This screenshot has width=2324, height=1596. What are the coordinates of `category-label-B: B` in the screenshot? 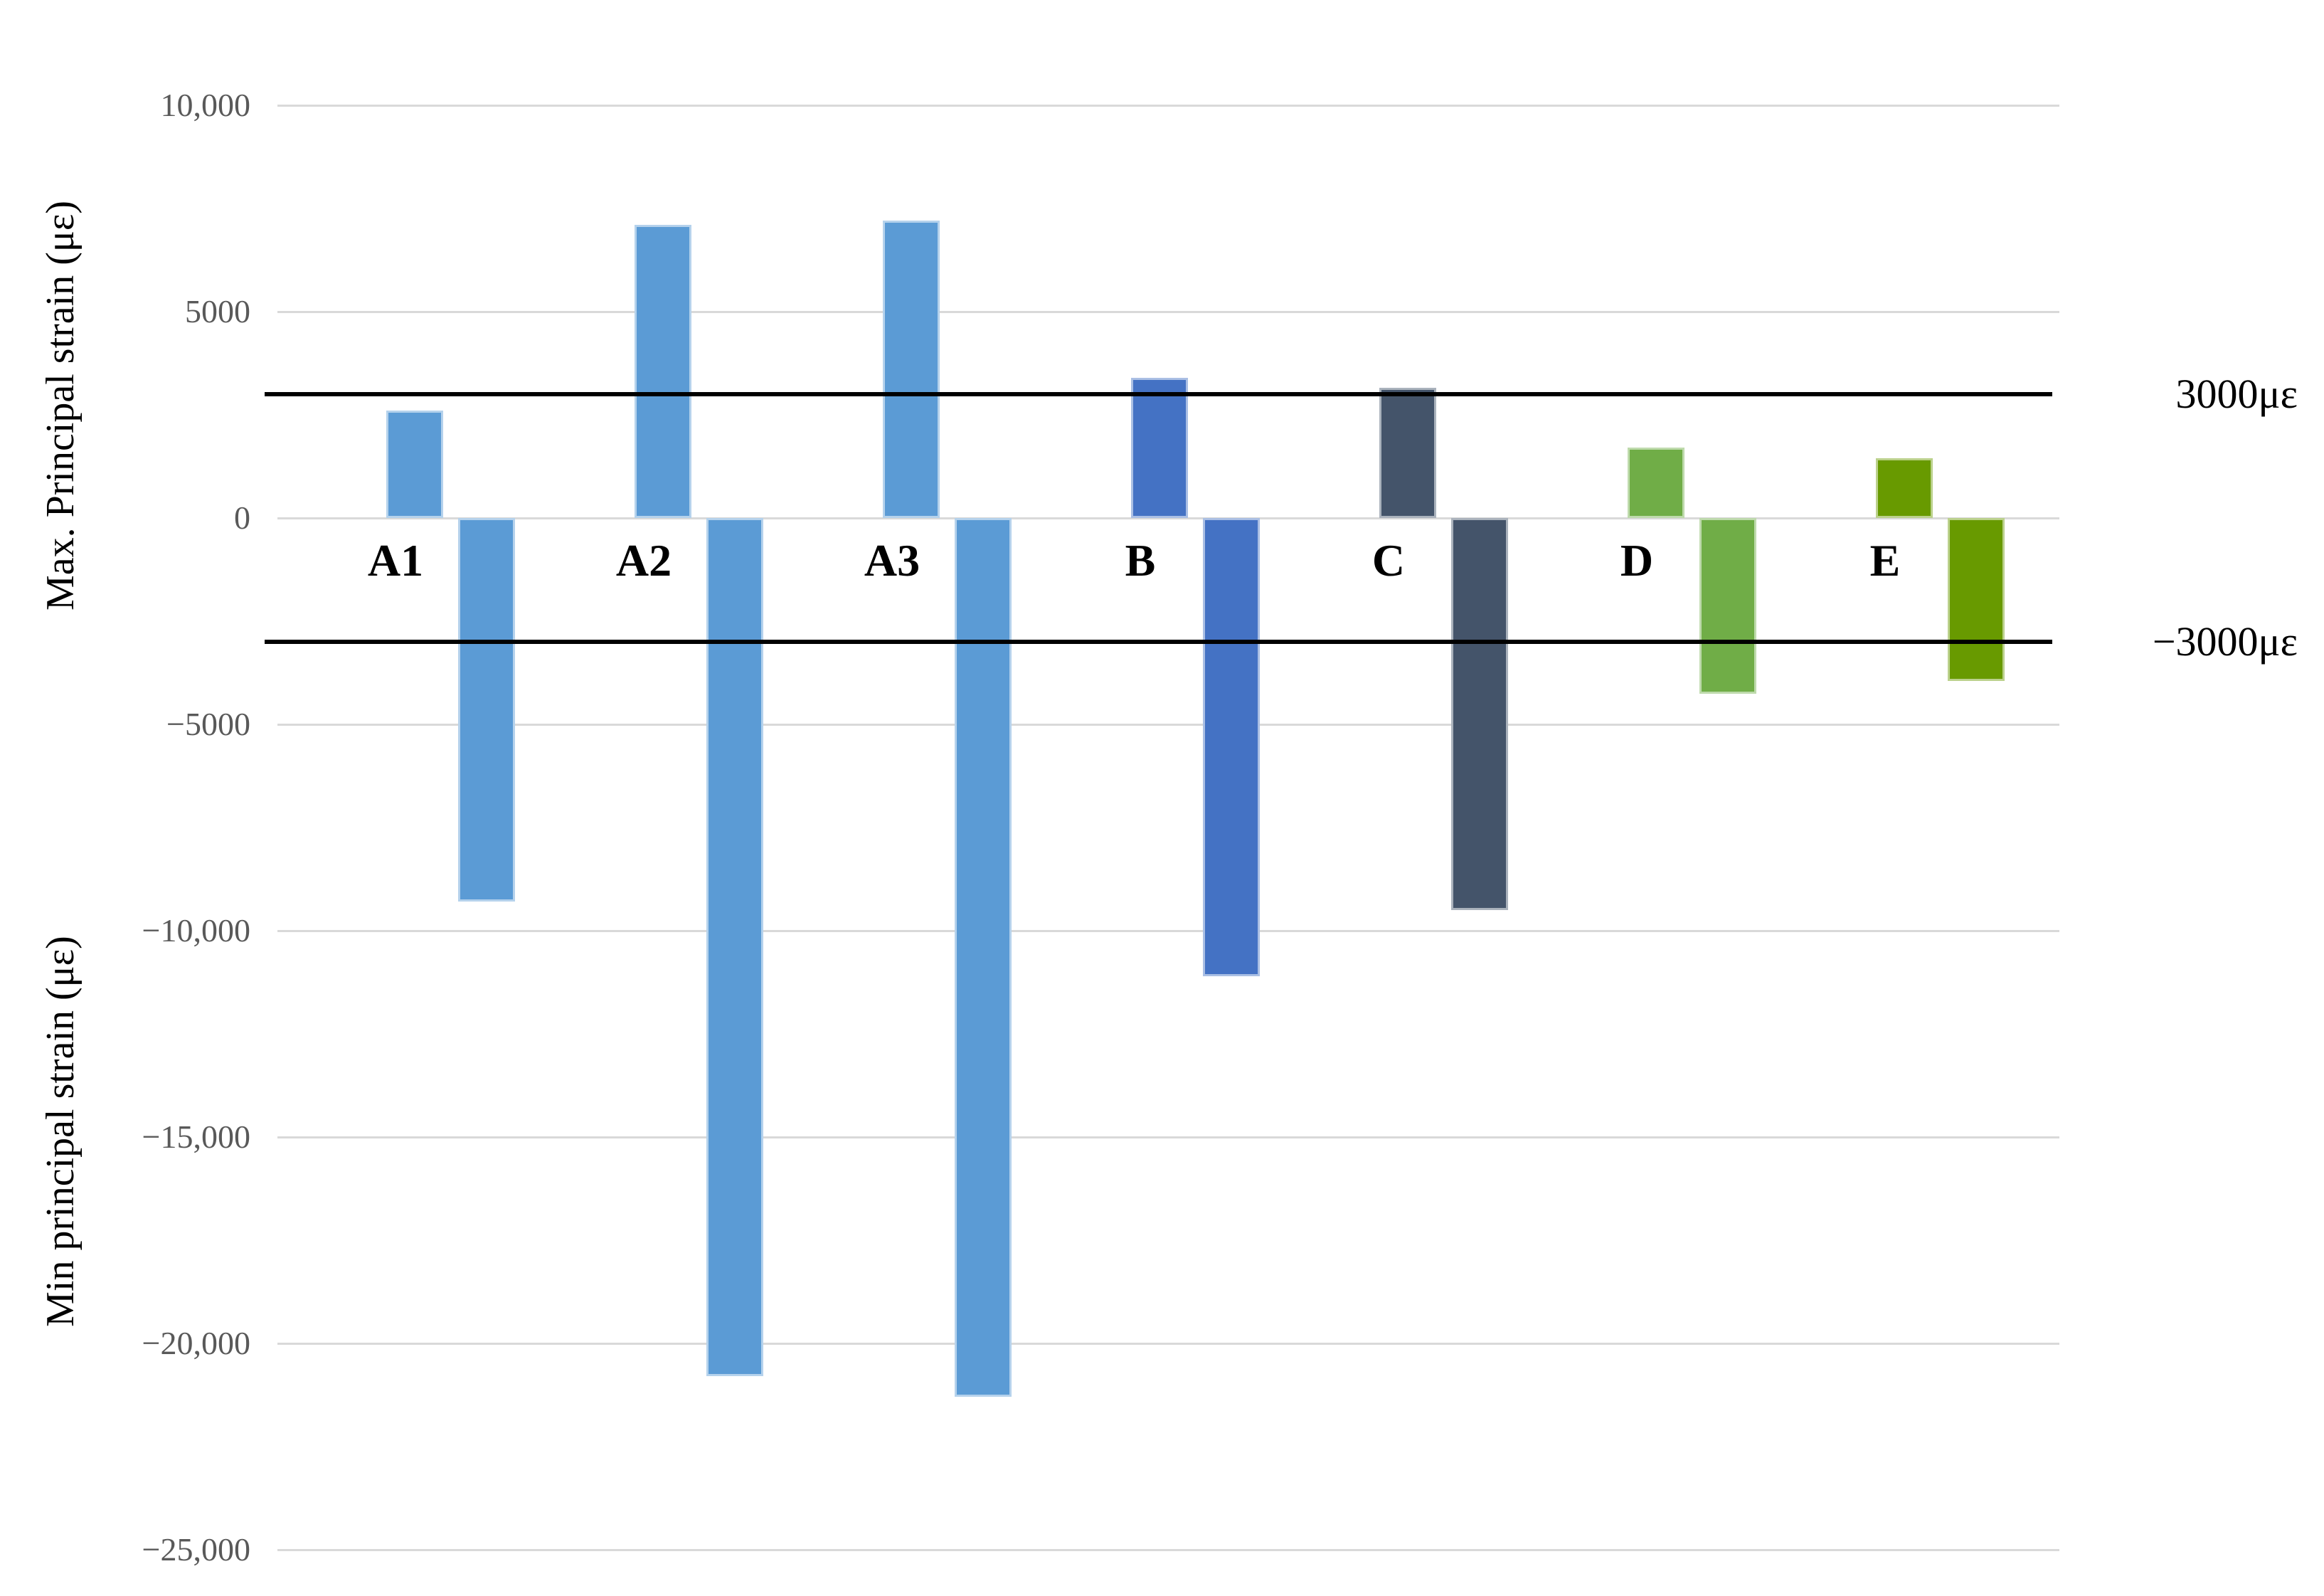 It's located at (1140, 561).